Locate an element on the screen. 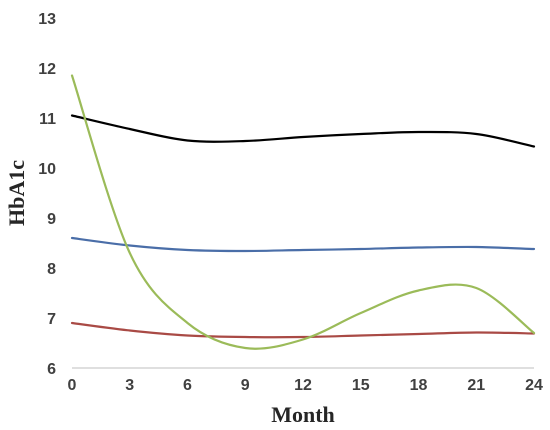 The height and width of the screenshot is (430, 550). x-tick-label: 24 is located at coordinates (534, 385).